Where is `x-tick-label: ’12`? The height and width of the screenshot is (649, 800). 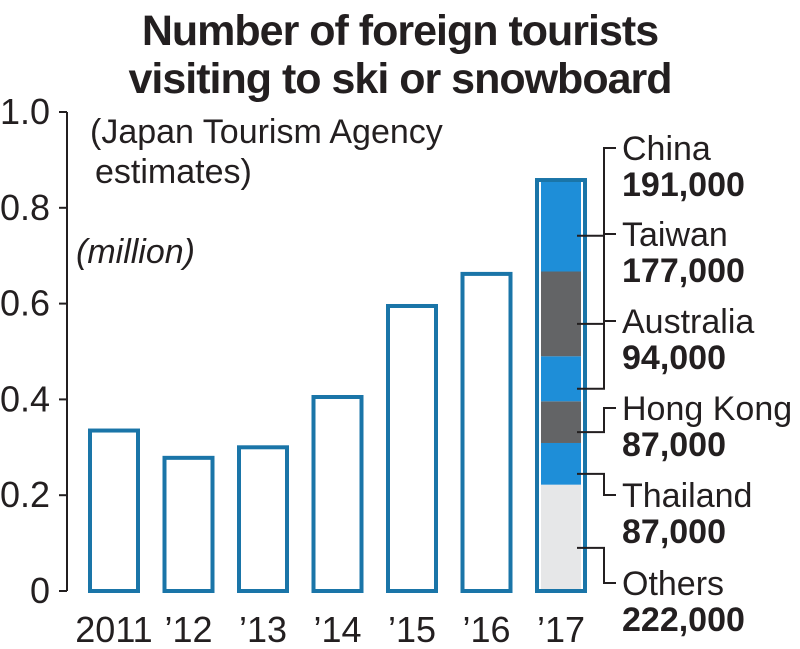 x-tick-label: ’12 is located at coordinates (188, 629).